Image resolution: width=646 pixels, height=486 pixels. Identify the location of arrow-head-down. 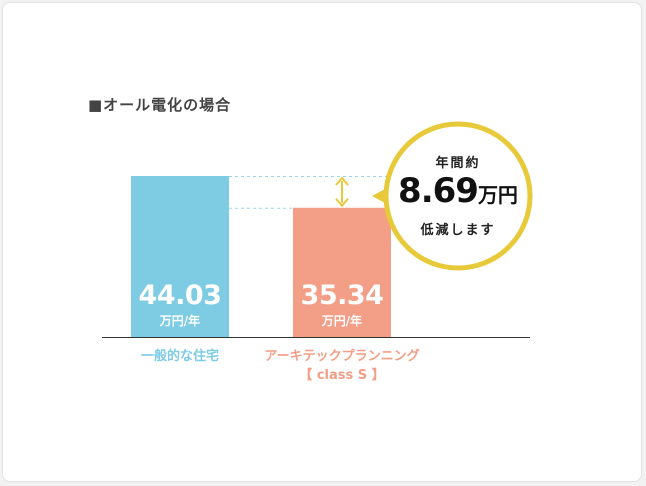
(342, 203).